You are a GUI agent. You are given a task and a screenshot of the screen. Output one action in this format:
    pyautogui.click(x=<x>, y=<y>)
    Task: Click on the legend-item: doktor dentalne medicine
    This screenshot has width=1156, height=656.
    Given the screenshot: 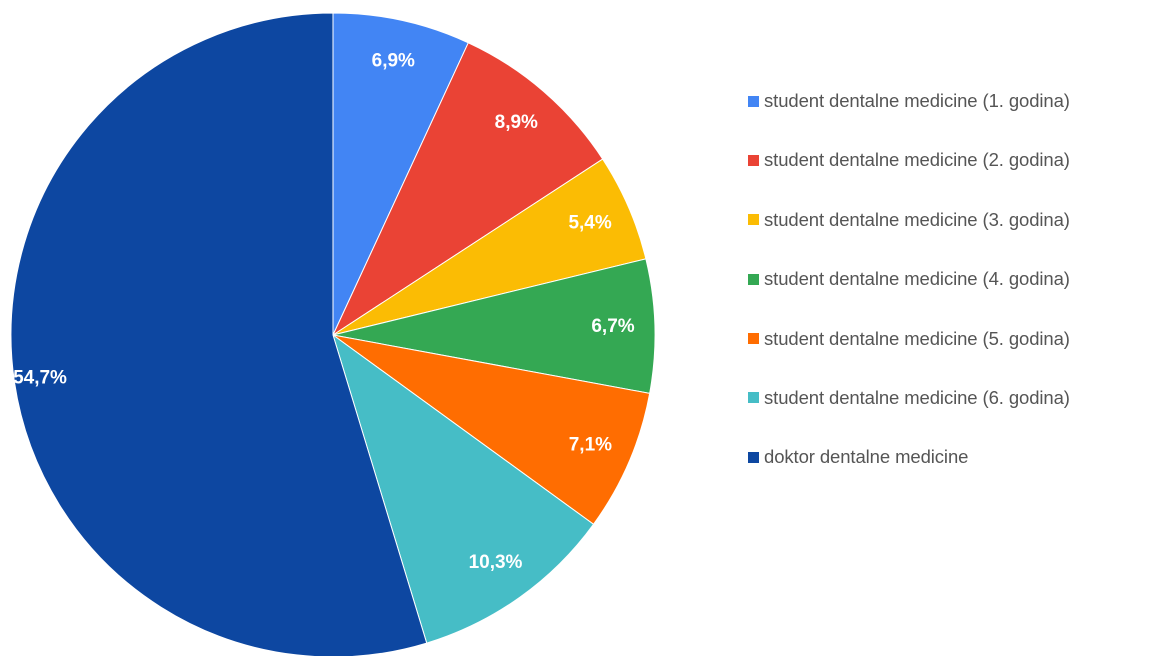 What is the action you would take?
    pyautogui.click(x=950, y=457)
    